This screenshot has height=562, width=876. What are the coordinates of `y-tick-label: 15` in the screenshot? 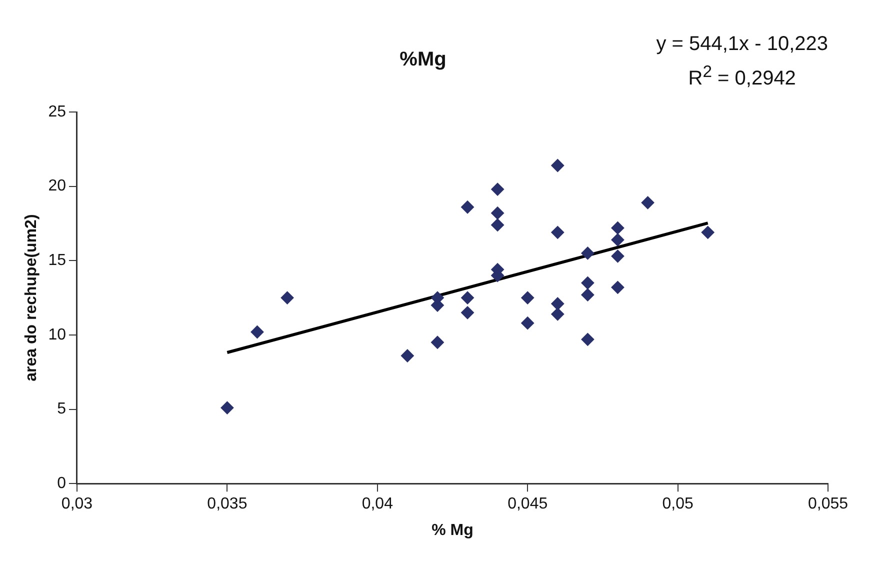 It's located at (57, 261).